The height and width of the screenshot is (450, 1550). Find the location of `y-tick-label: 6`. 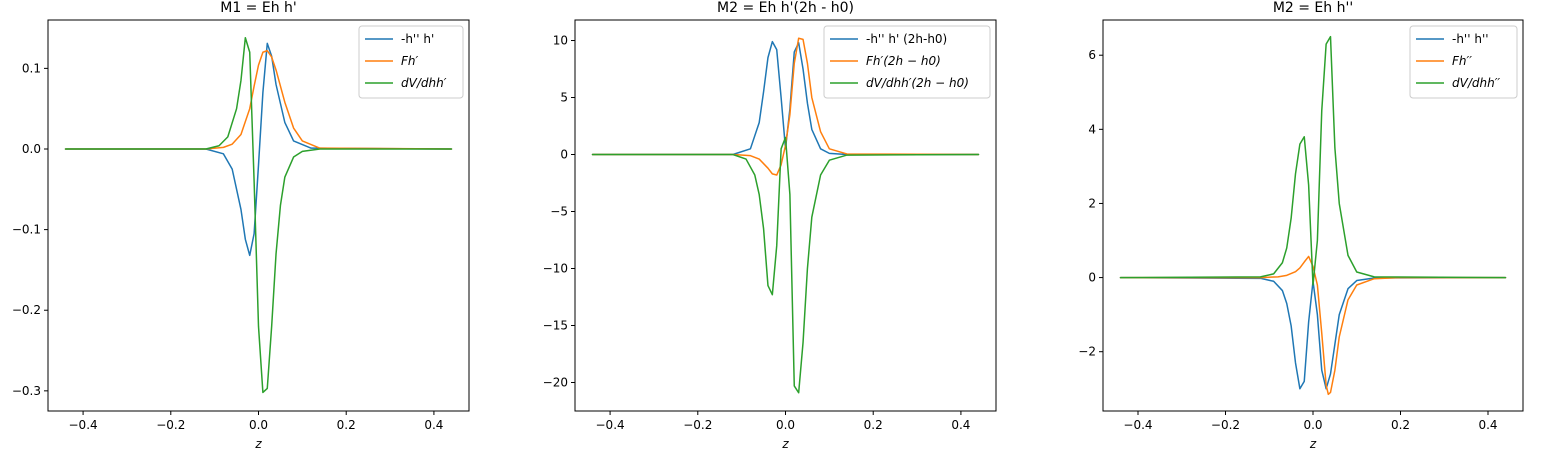

y-tick-label: 6 is located at coordinates (1092, 55).